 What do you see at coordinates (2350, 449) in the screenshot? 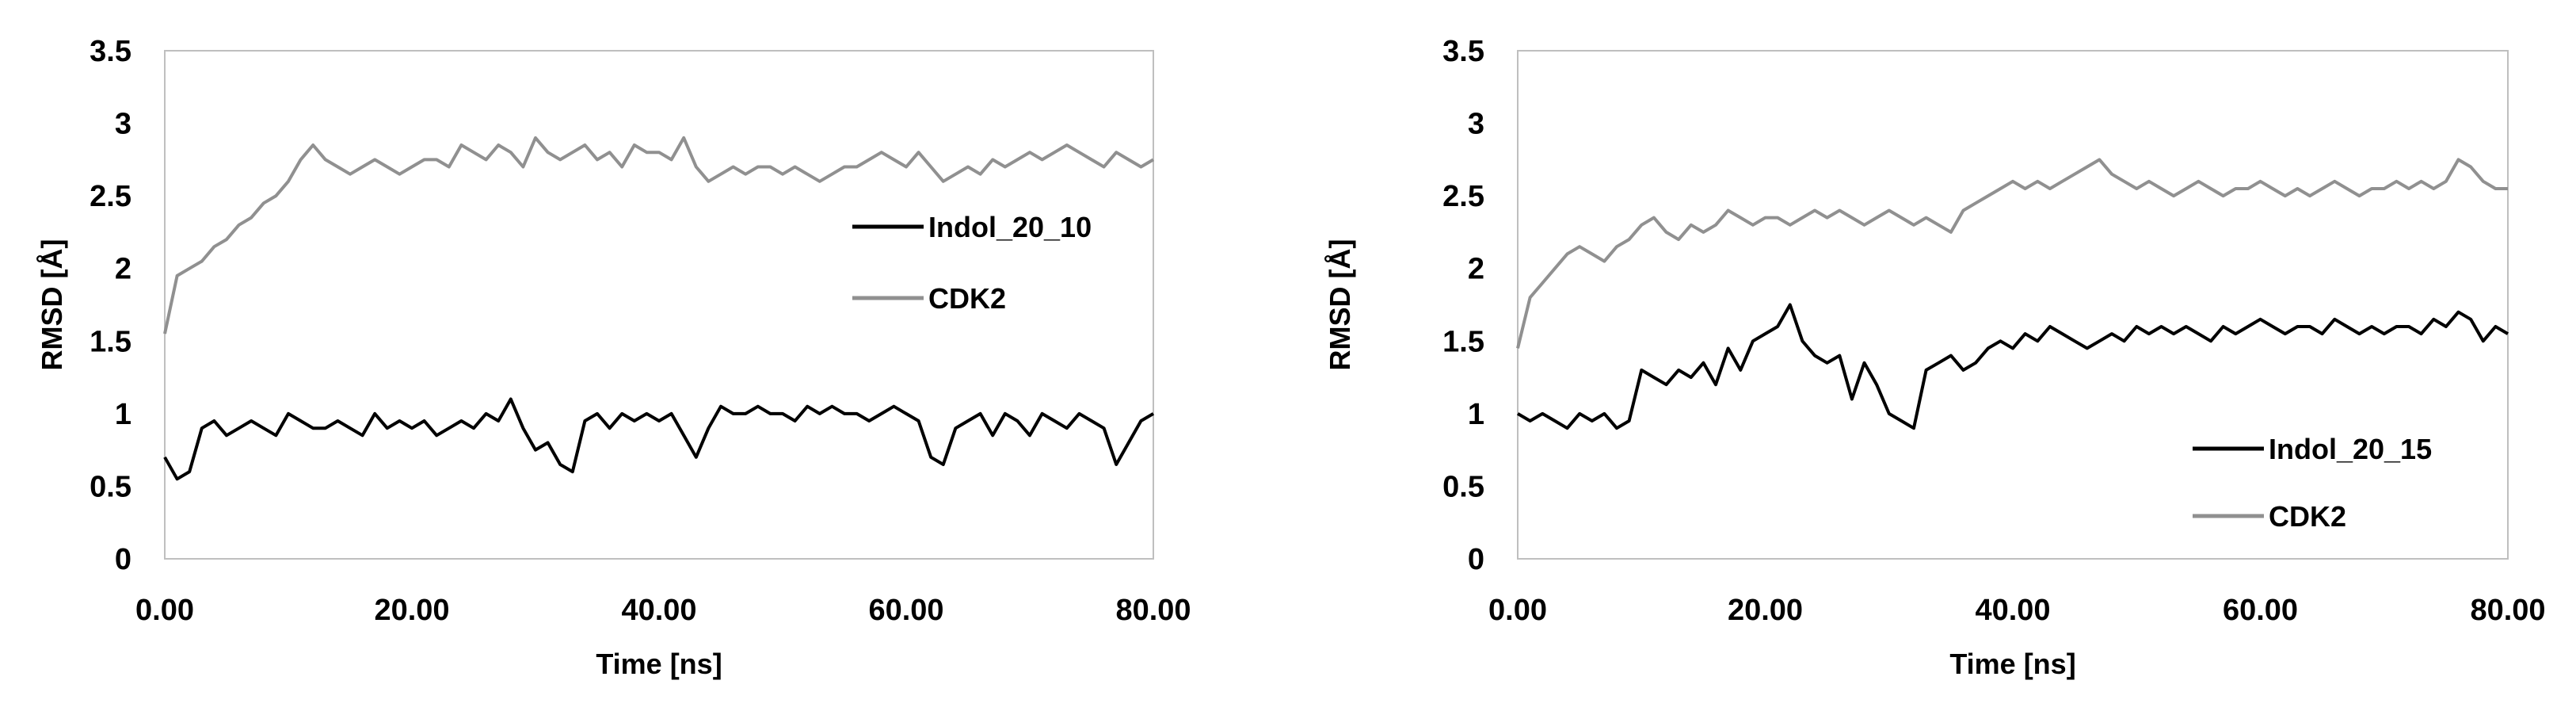
I see `legend-label: Indol_20_15` at bounding box center [2350, 449].